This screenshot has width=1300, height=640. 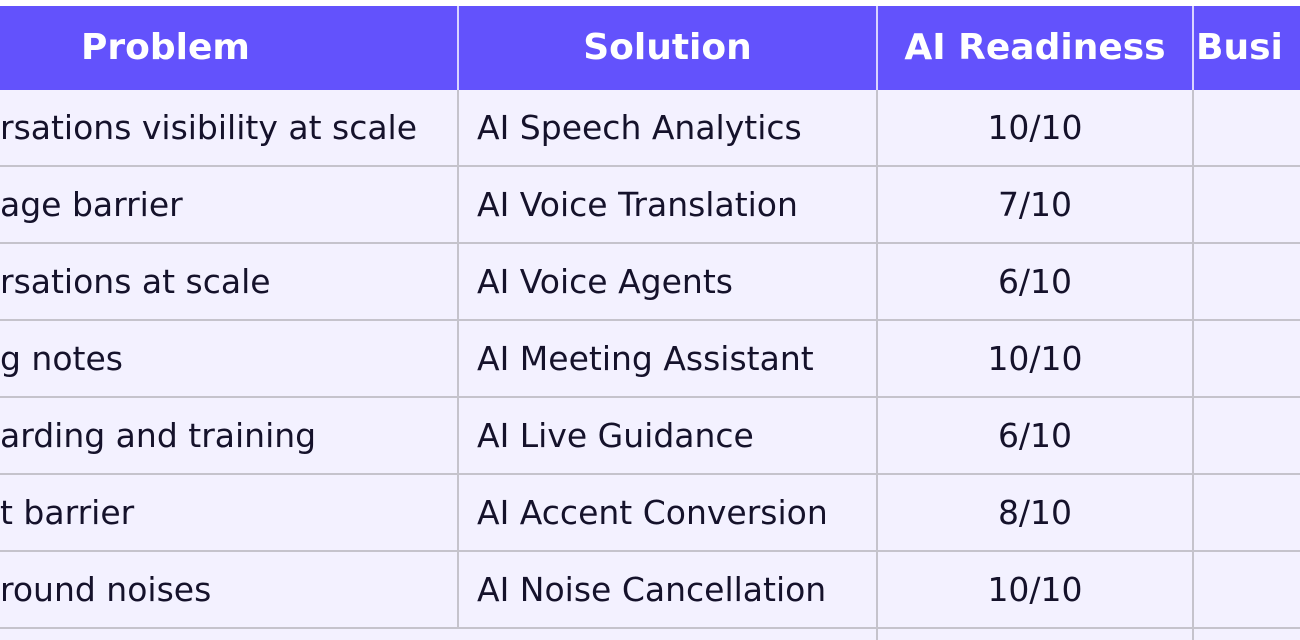 I want to click on solution-cell: AI Noise Cancellation, so click(x=668, y=589).